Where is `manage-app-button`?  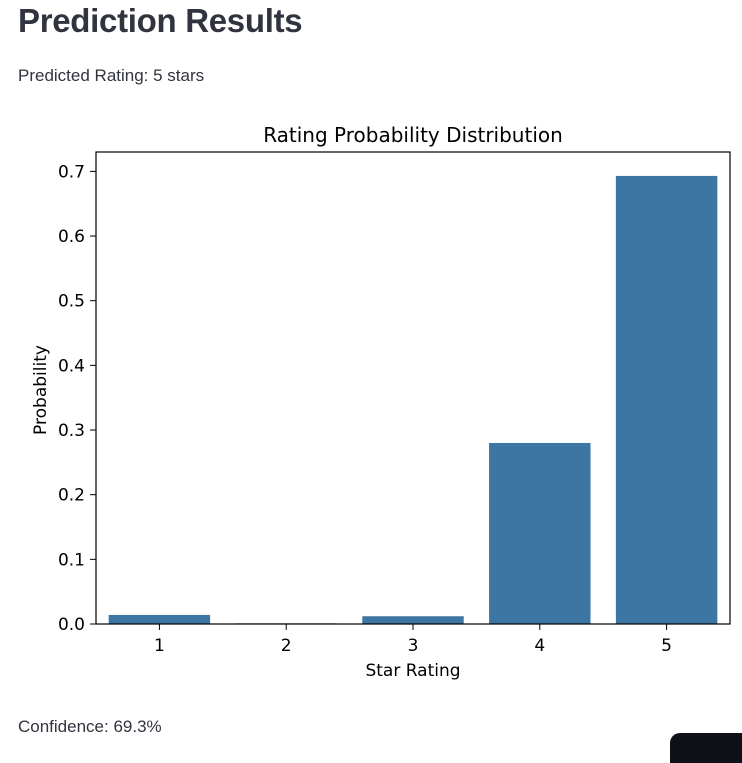
manage-app-button is located at coordinates (706, 748).